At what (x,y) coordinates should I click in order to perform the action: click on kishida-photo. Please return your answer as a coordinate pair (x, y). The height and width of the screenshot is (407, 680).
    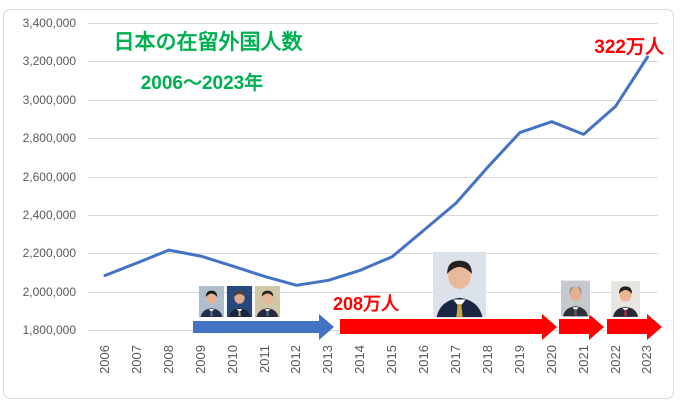
    Looking at the image, I should click on (625, 299).